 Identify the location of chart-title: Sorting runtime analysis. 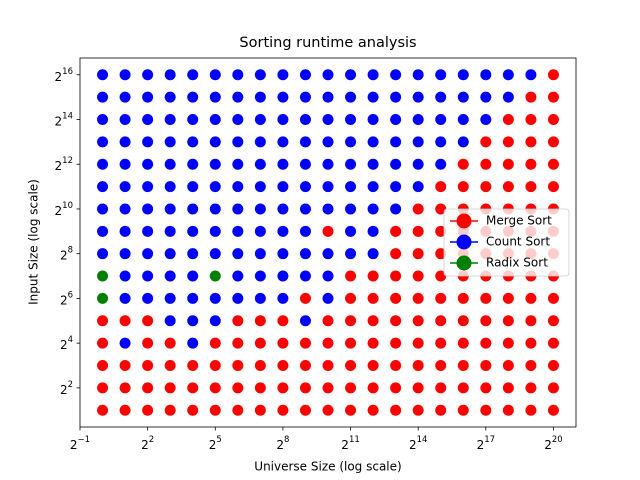
(327, 43).